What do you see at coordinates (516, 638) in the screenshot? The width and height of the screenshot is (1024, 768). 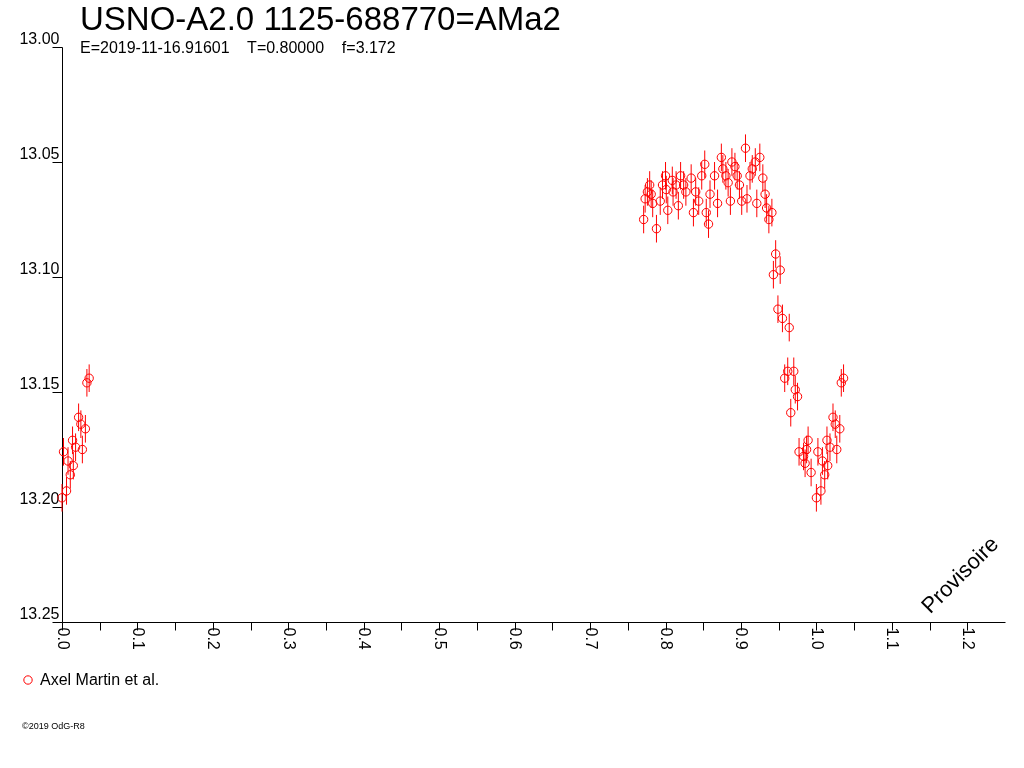 I see `x-tick-label: 0.6` at bounding box center [516, 638].